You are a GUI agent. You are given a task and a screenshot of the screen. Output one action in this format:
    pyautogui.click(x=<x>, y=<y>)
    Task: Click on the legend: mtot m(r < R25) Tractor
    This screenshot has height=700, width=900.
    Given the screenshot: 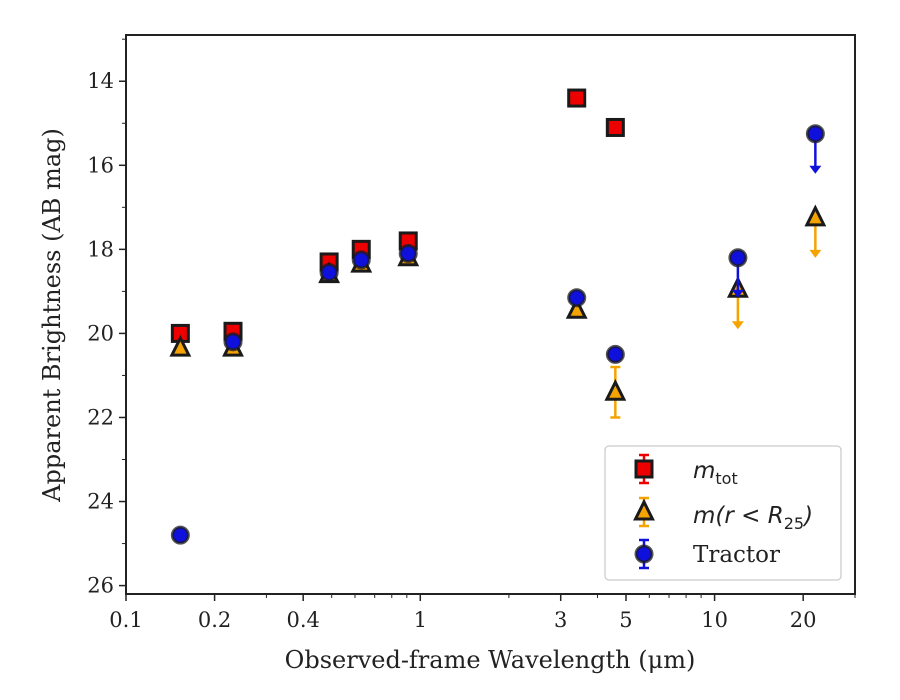 What is the action you would take?
    pyautogui.click(x=723, y=513)
    